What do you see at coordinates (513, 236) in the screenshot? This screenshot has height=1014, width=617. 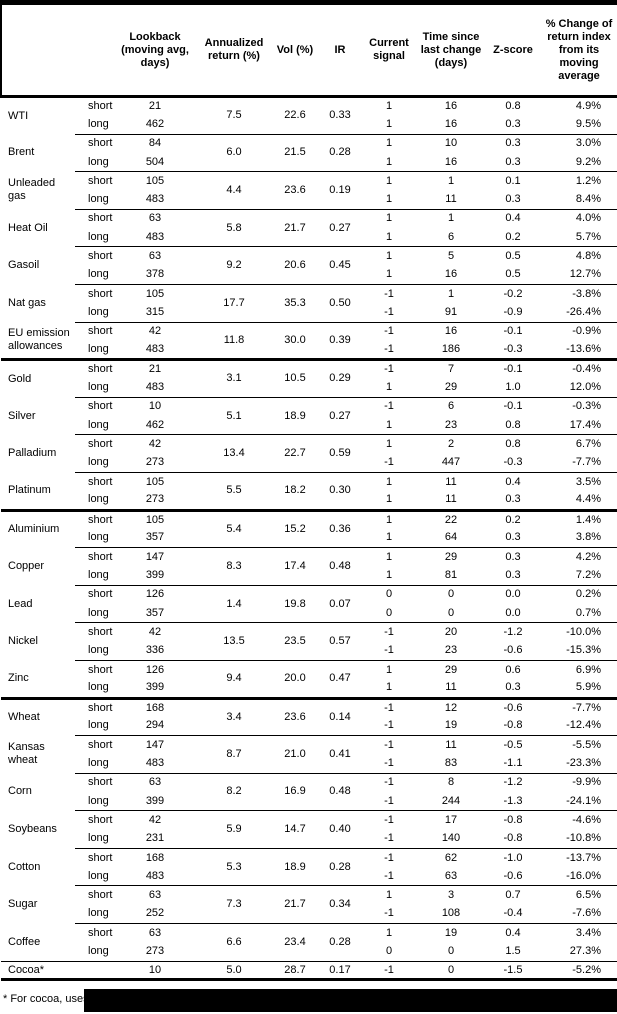 I see `z-score-value: 0.2` at bounding box center [513, 236].